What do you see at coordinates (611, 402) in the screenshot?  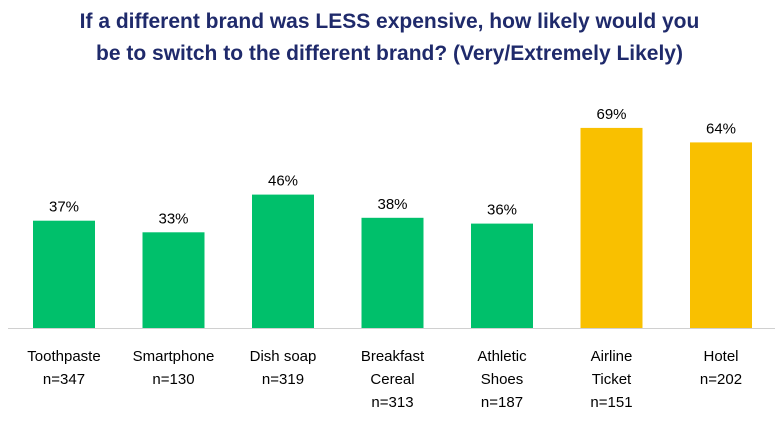 I see `category-label-5-line-2: n=151` at bounding box center [611, 402].